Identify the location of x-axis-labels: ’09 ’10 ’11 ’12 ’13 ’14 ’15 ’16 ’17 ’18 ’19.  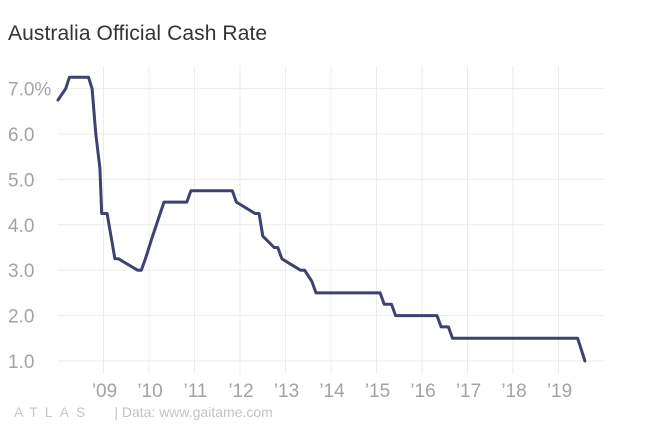
(332, 391).